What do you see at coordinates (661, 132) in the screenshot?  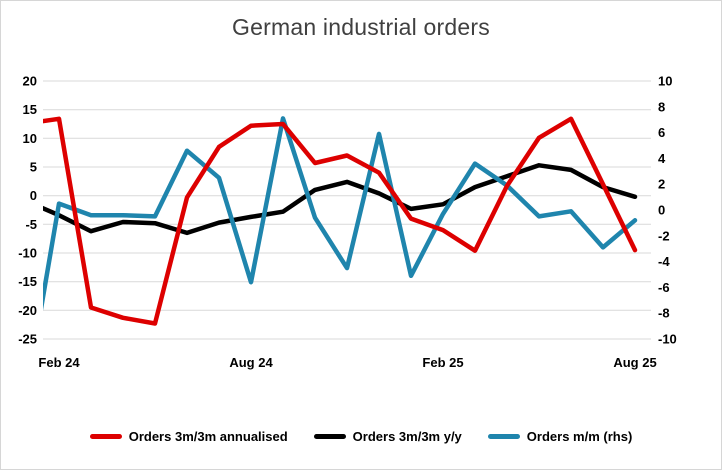 I see `y-axis-right-tick-label: 6` at bounding box center [661, 132].